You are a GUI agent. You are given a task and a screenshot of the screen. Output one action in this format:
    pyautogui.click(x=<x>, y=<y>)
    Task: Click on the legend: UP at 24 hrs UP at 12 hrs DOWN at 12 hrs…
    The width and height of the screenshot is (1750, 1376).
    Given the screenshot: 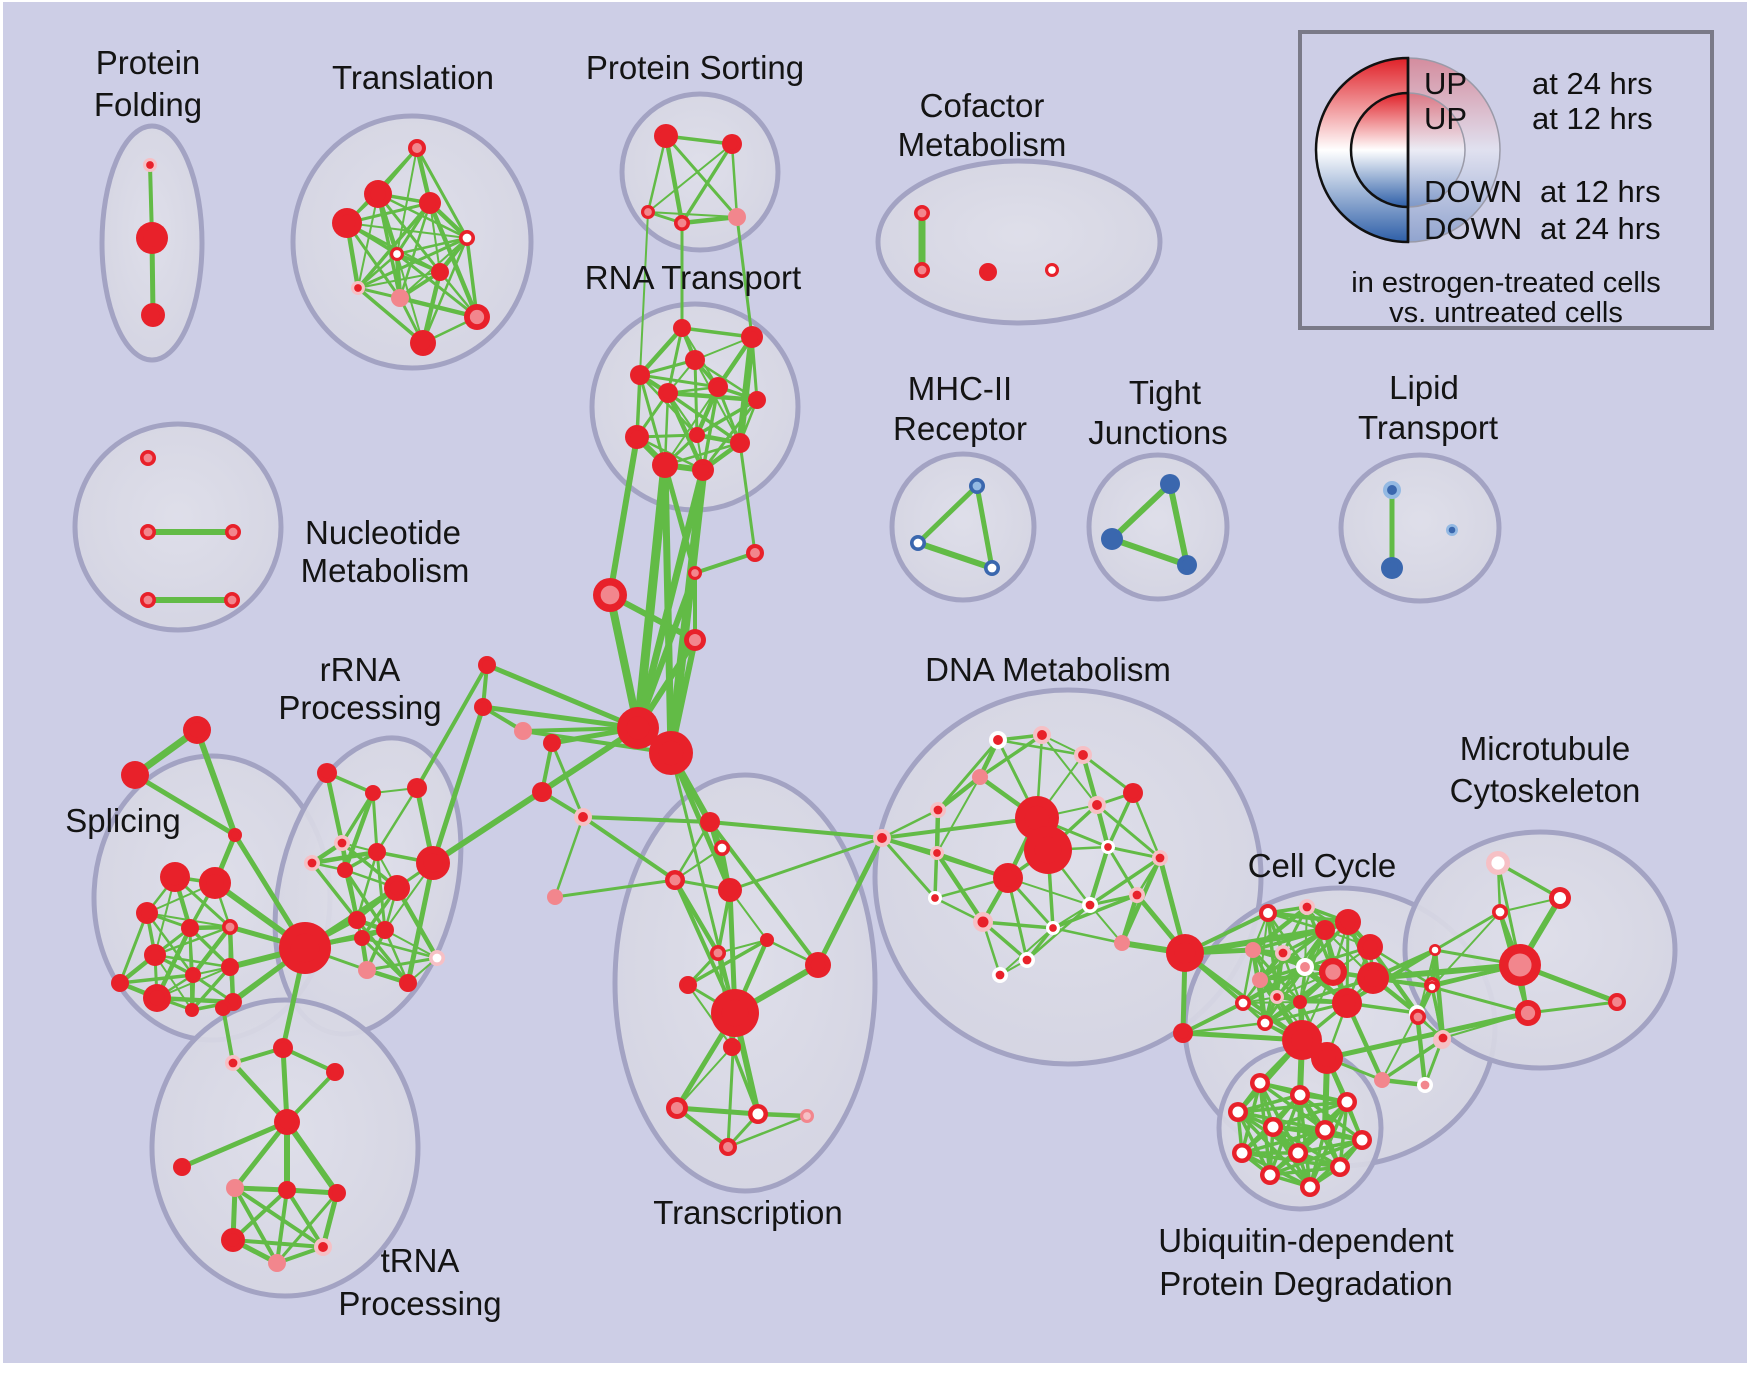 What is the action you would take?
    pyautogui.click(x=1506, y=180)
    